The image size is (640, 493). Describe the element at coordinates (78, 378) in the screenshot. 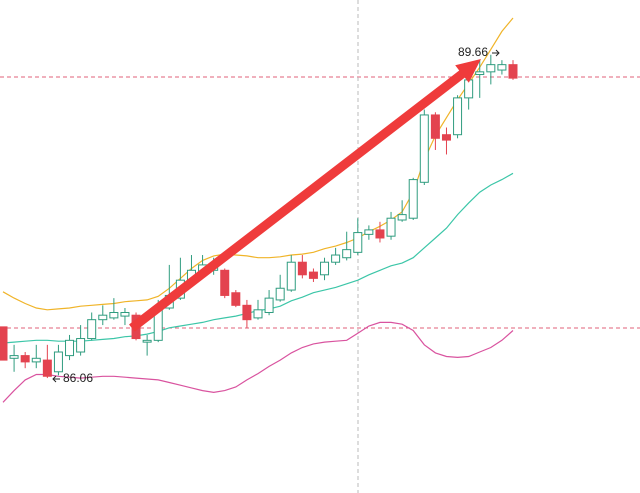

I see `low-label: 86.06` at that location.